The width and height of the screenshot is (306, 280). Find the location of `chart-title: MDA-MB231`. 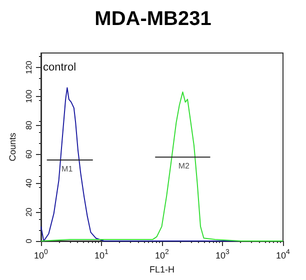

chart-title: MDA-MB231 is located at coordinates (153, 19).